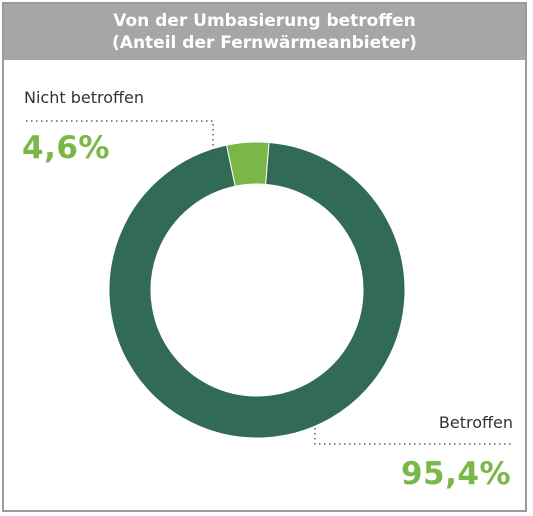 This screenshot has height=516, width=533. I want to click on value-label-betroffen: 95,4%, so click(455, 474).